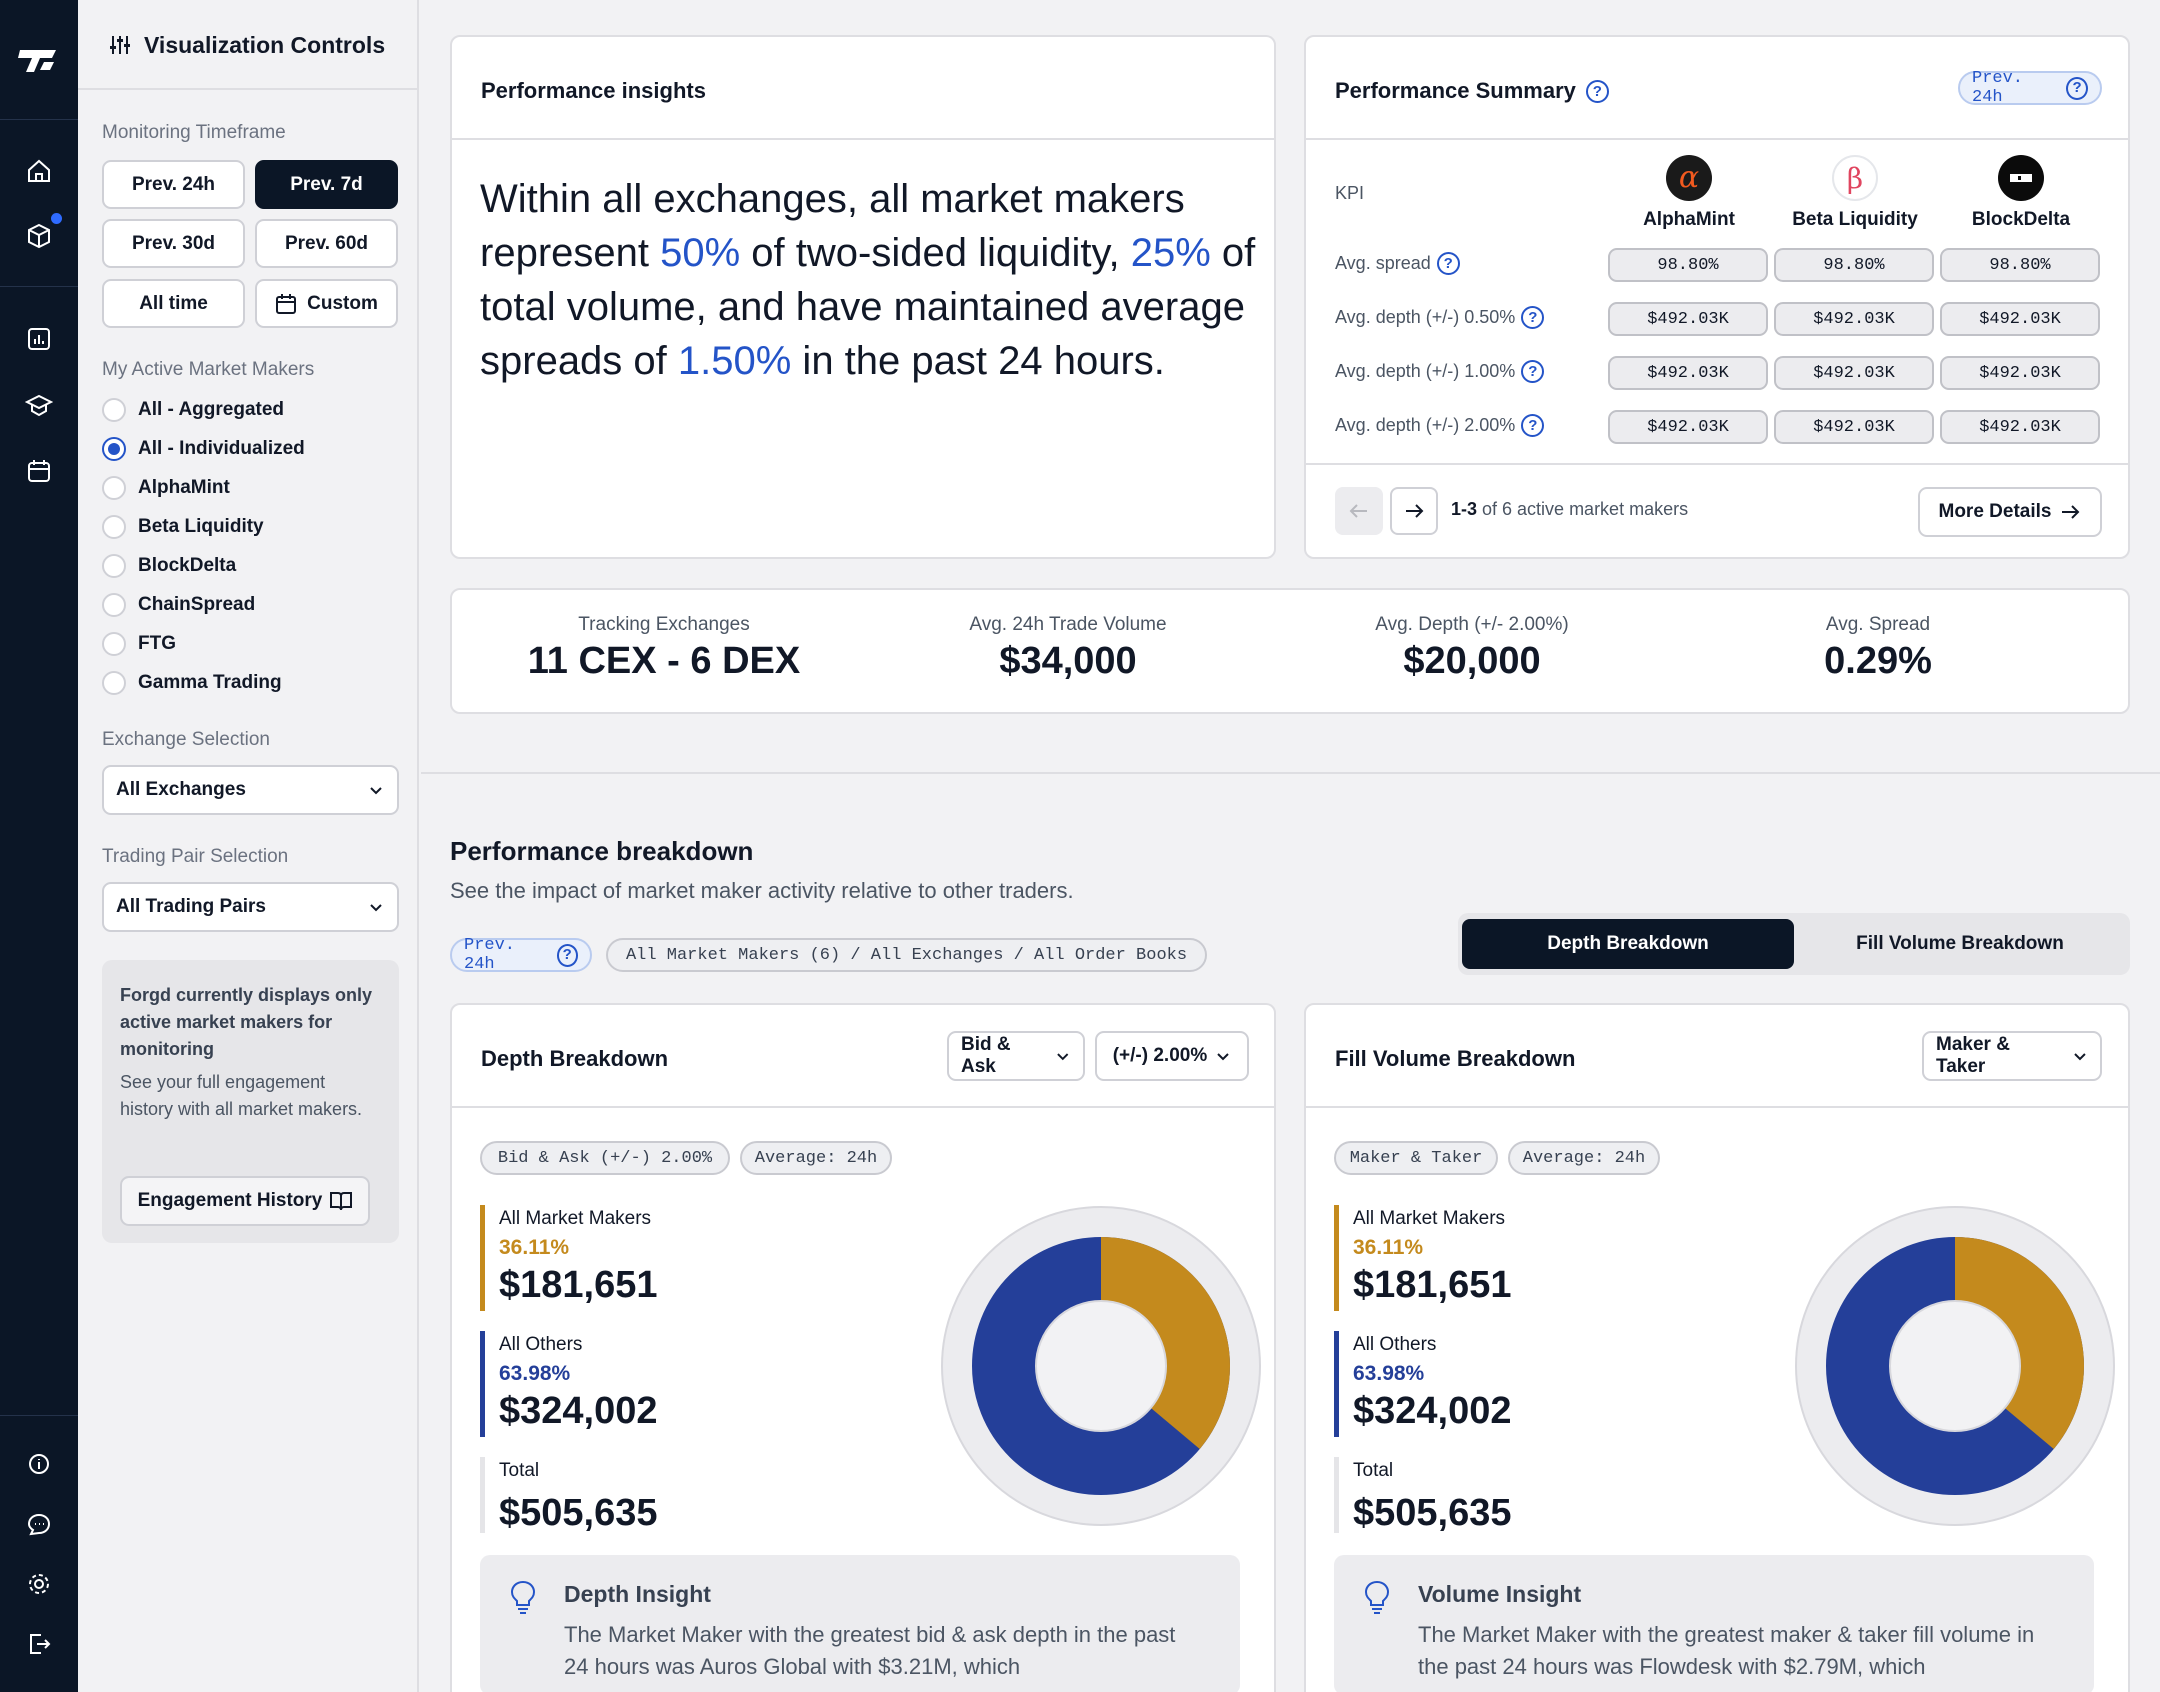  Describe the element at coordinates (187, 565) in the screenshot. I see `mm-option-label: BlockDelta` at that location.